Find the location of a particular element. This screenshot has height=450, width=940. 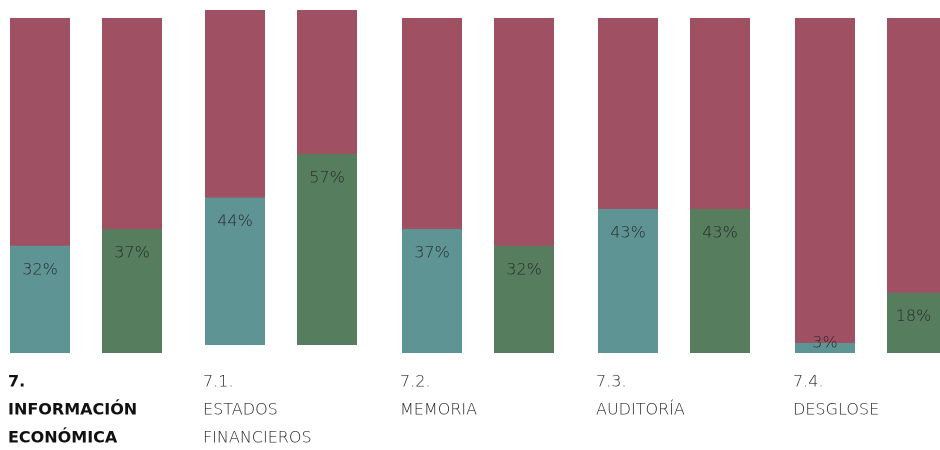

category-label: ECONÓMICA is located at coordinates (63, 437).